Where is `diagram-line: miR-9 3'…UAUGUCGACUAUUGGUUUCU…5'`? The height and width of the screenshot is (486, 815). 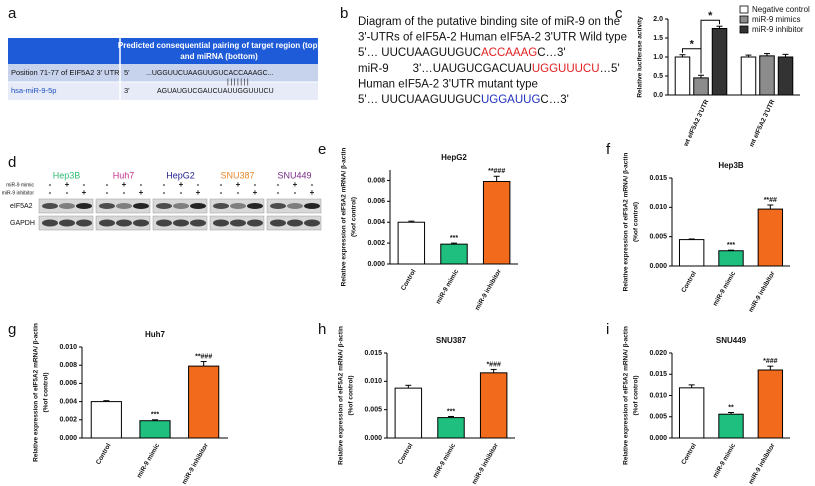 diagram-line: miR-9 3'…UAUGUCGACUAUUGGUUUCU…5' is located at coordinates (489, 69).